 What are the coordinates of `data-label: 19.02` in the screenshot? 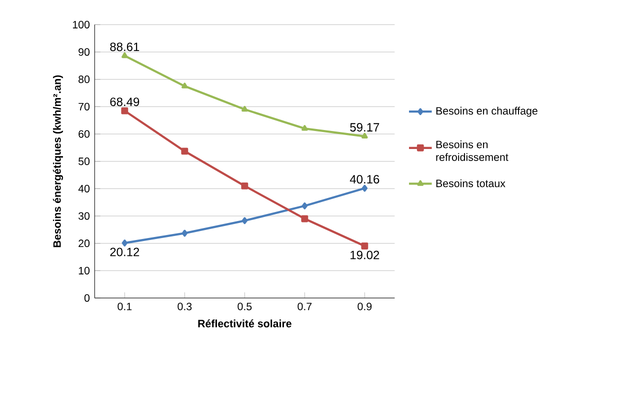 It's located at (365, 255).